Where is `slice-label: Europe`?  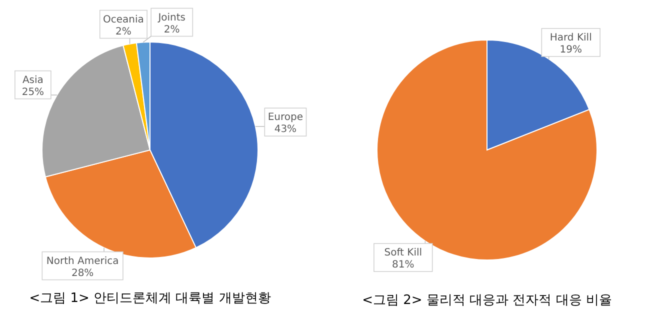
slice-label: Europe is located at coordinates (286, 118).